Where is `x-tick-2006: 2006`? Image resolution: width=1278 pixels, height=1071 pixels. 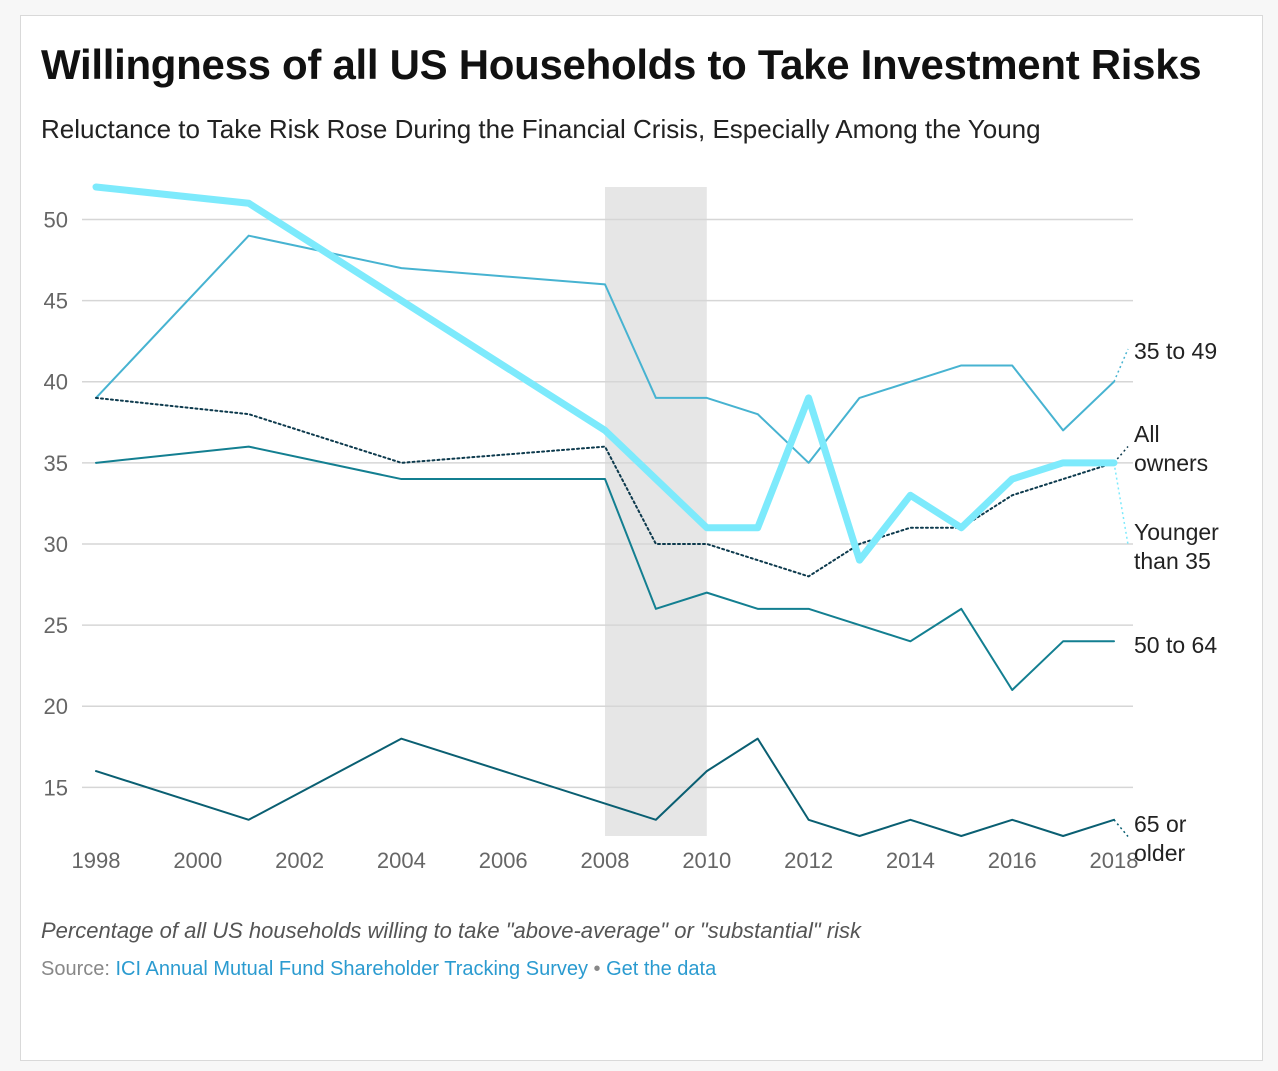
x-tick-2006: 2006 is located at coordinates (503, 860).